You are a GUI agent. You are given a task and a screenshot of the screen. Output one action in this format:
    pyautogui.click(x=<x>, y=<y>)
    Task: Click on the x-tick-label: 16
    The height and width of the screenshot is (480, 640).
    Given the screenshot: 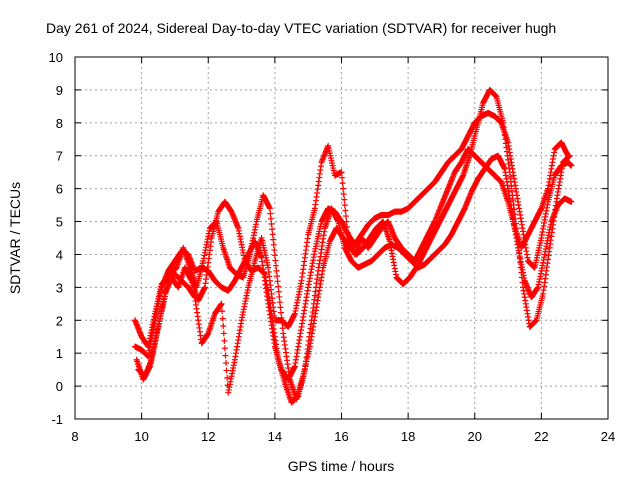 What is the action you would take?
    pyautogui.click(x=341, y=436)
    